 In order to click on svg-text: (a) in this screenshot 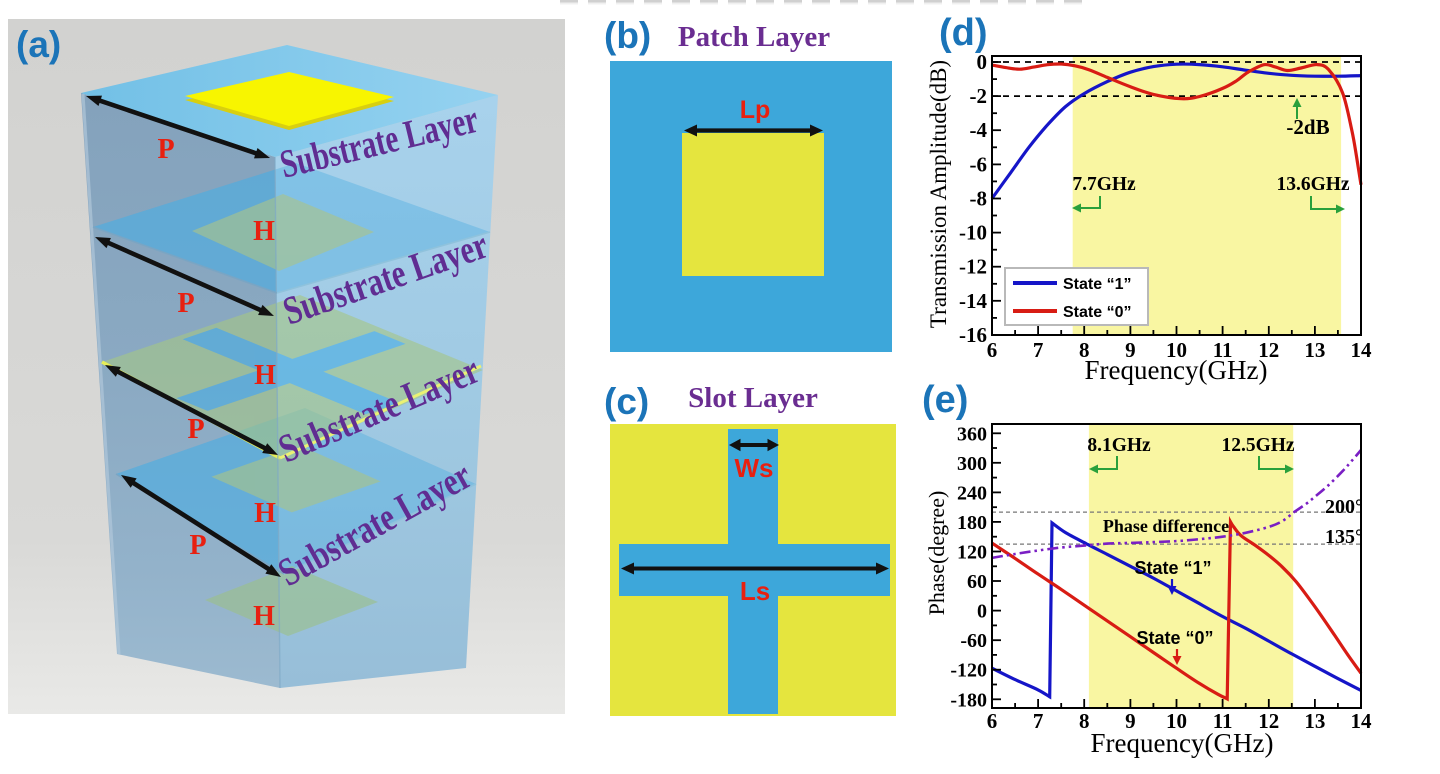, I will do `click(38, 44)`.